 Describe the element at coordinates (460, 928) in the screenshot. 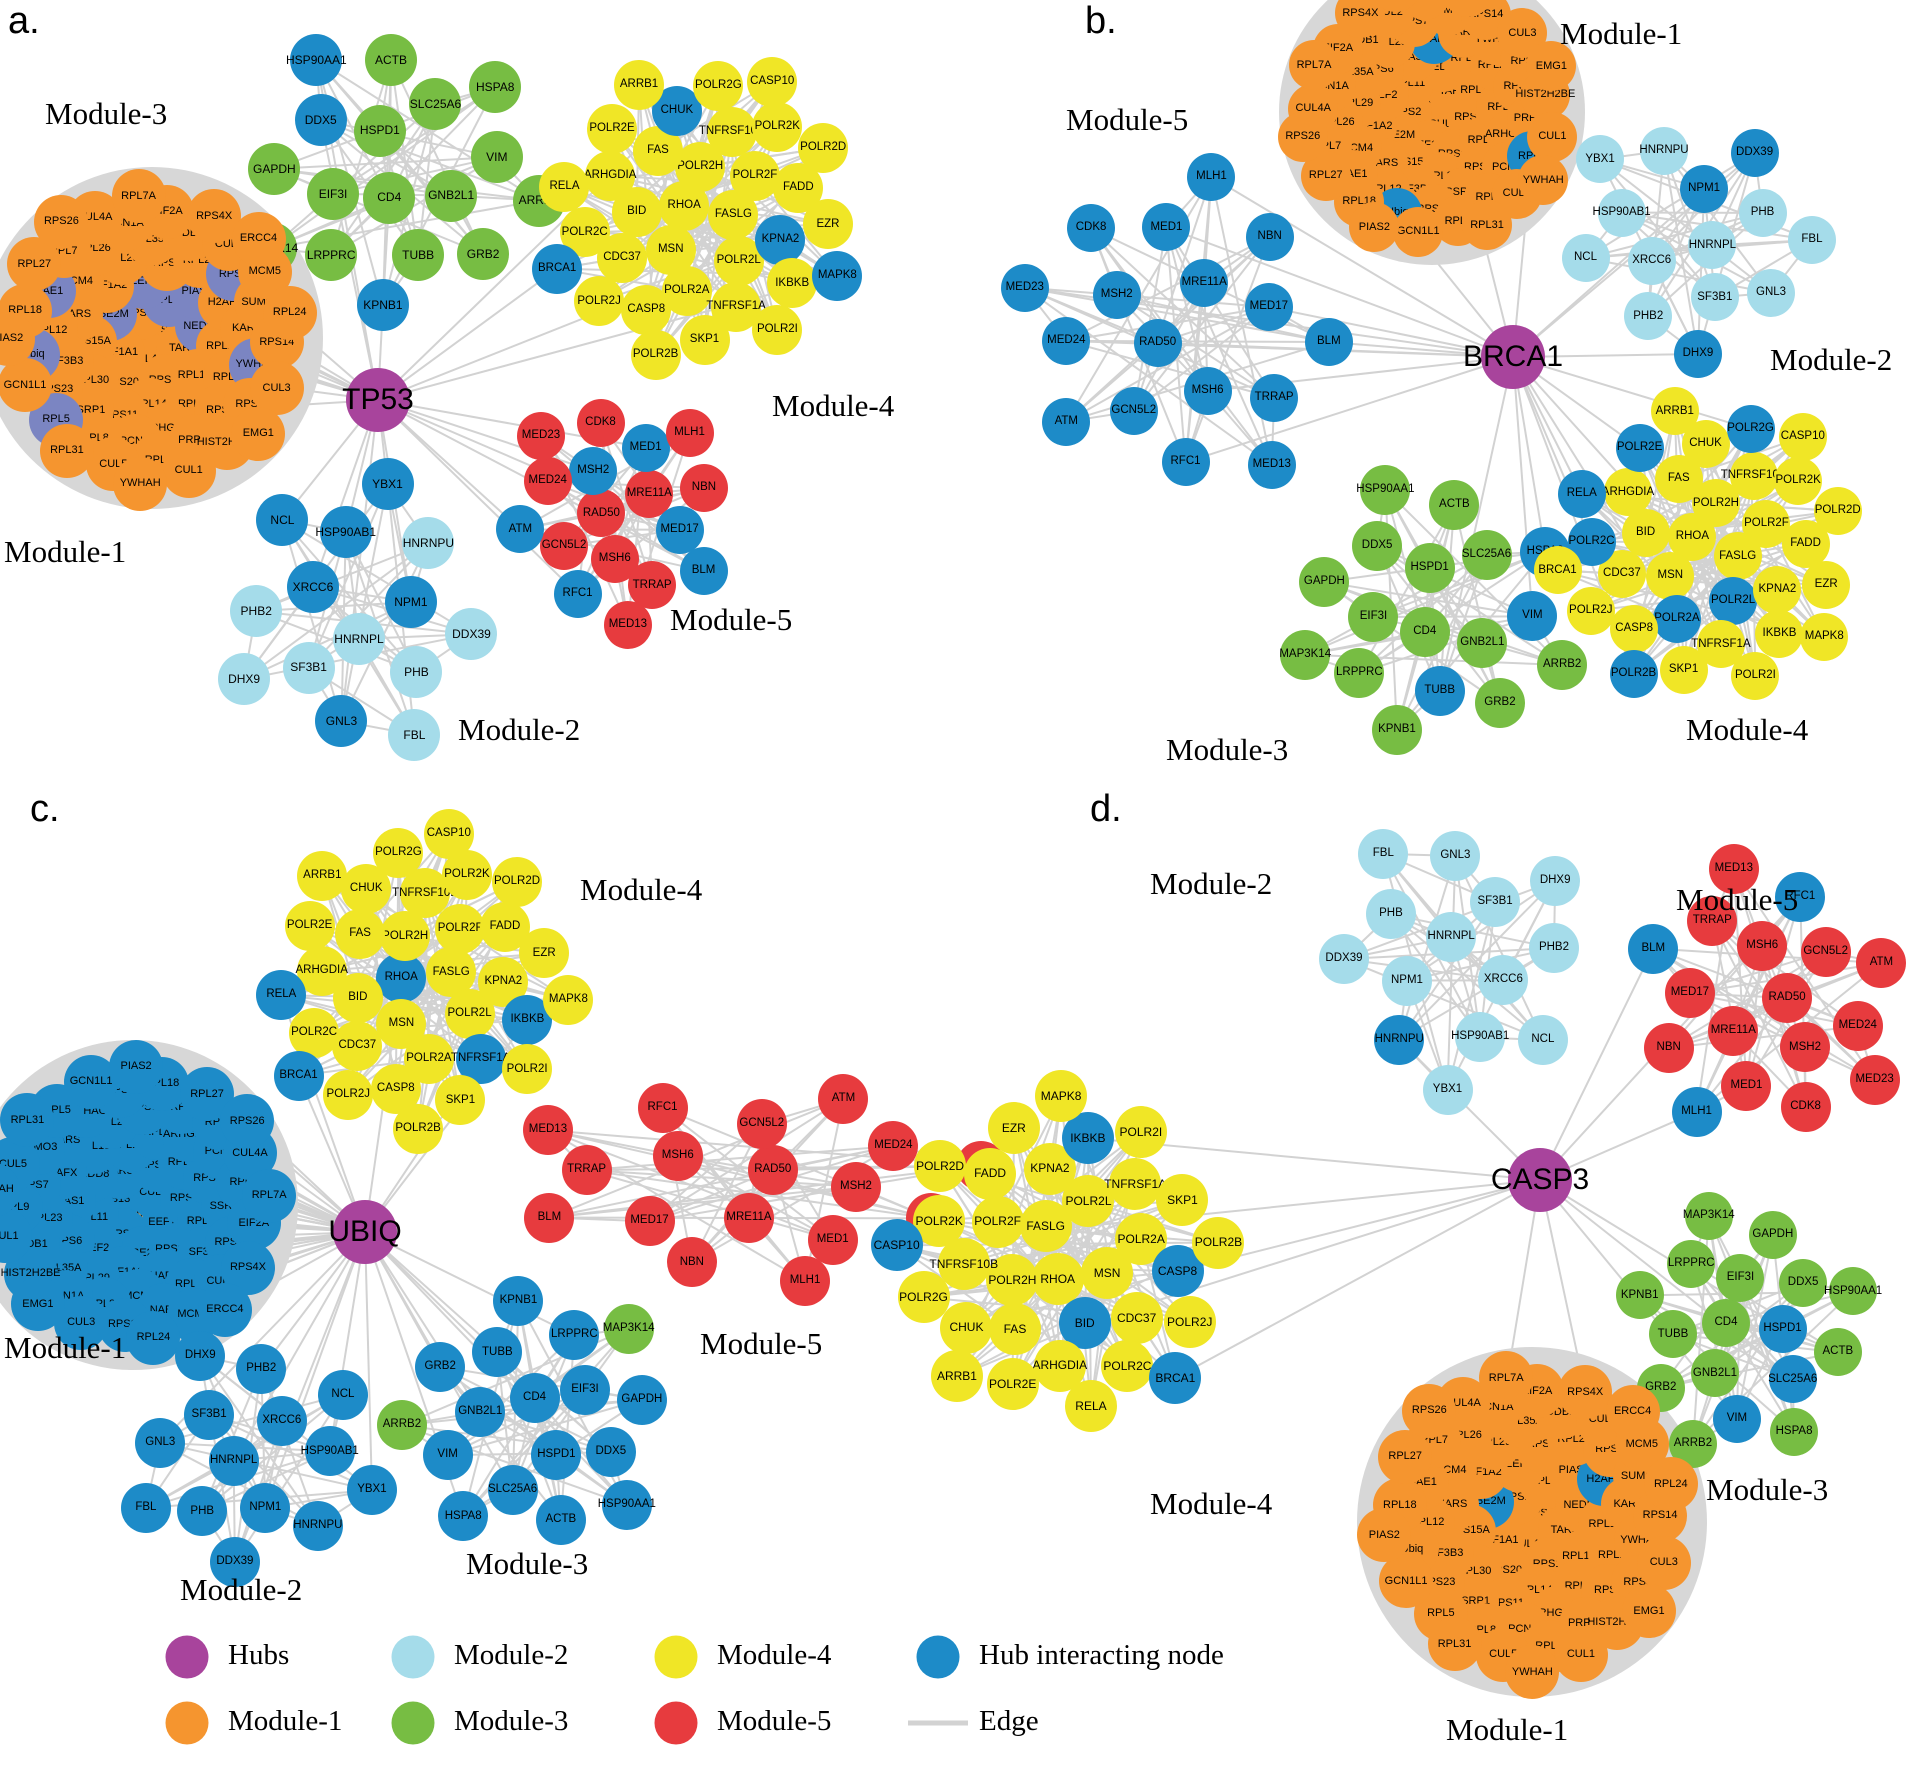

I see `node-POLR2F: POLR2F` at that location.